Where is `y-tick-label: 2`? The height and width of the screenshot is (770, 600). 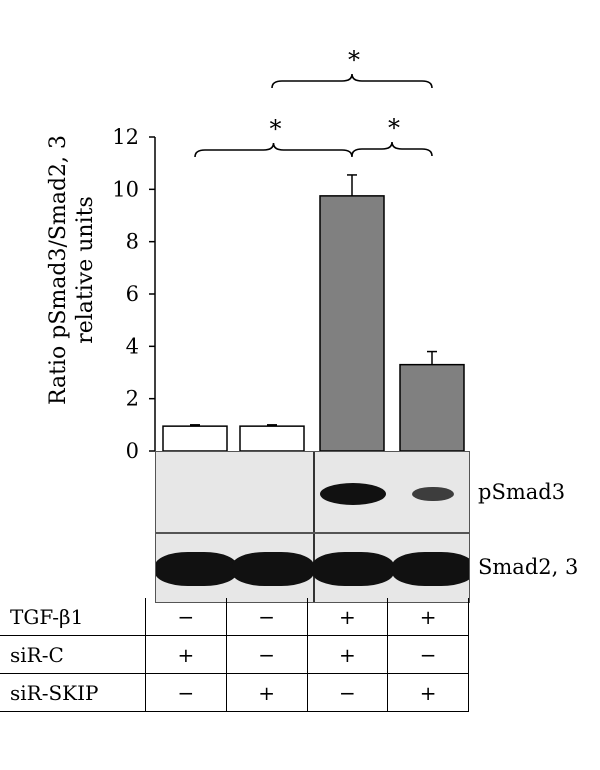 y-tick-label: 2 is located at coordinates (132, 399).